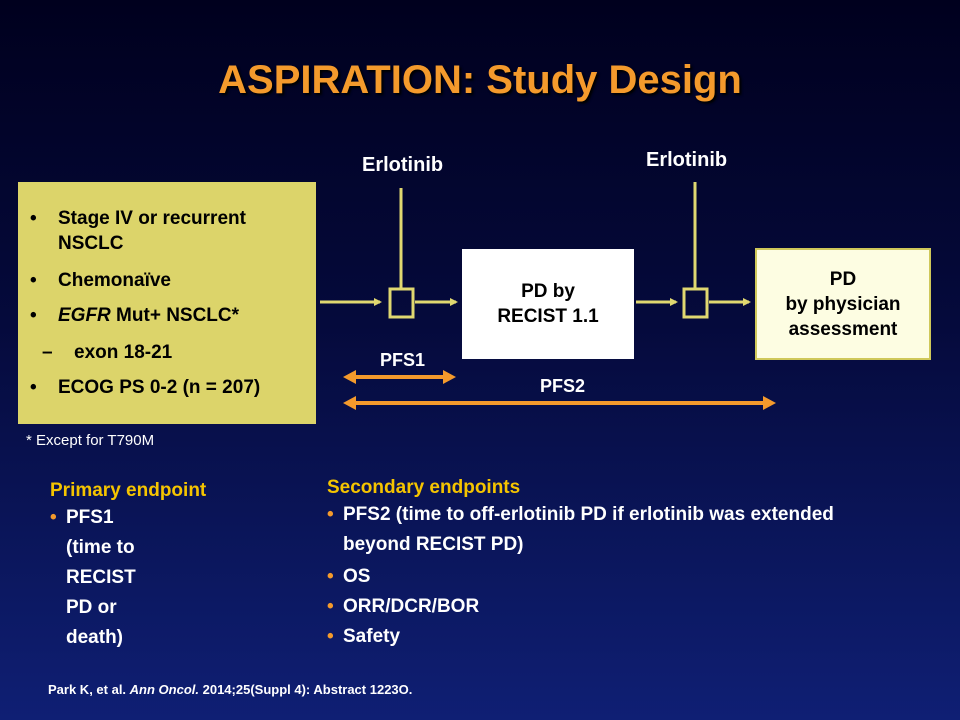 The height and width of the screenshot is (720, 960). Describe the element at coordinates (128, 490) in the screenshot. I see `primary-endpoint-heading: Primary endpoint` at that location.